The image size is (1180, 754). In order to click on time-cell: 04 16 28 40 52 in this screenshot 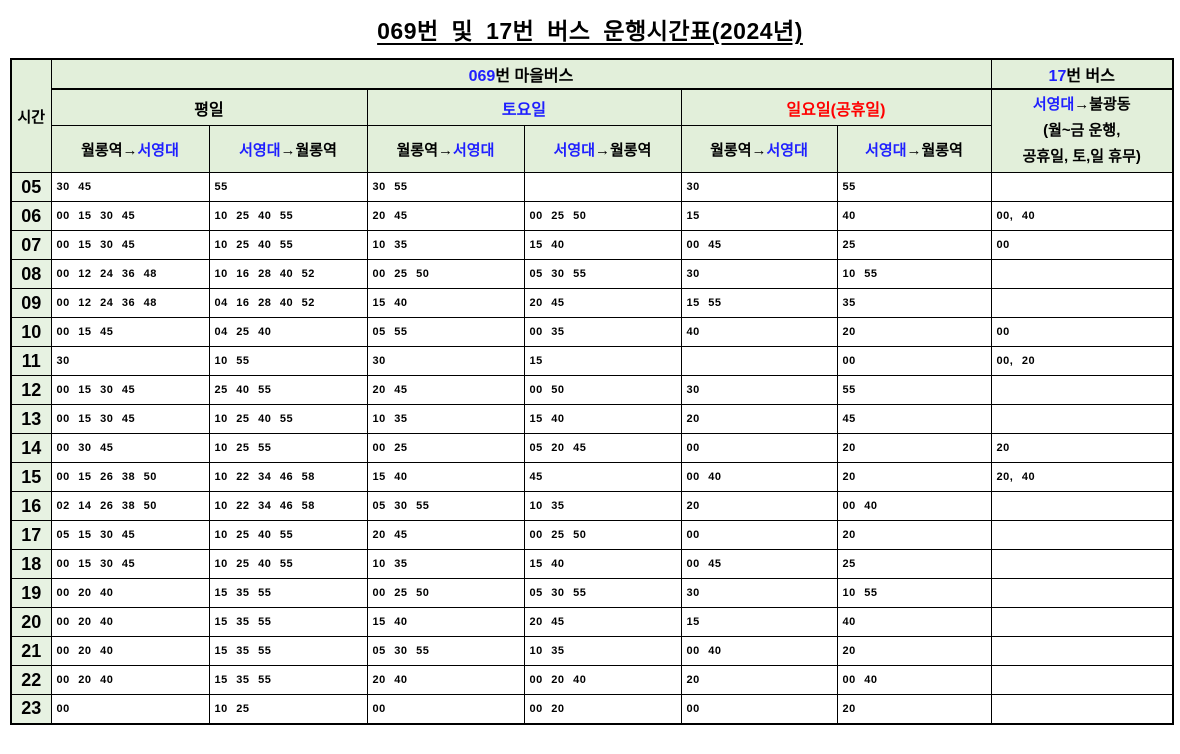, I will do `click(288, 303)`.